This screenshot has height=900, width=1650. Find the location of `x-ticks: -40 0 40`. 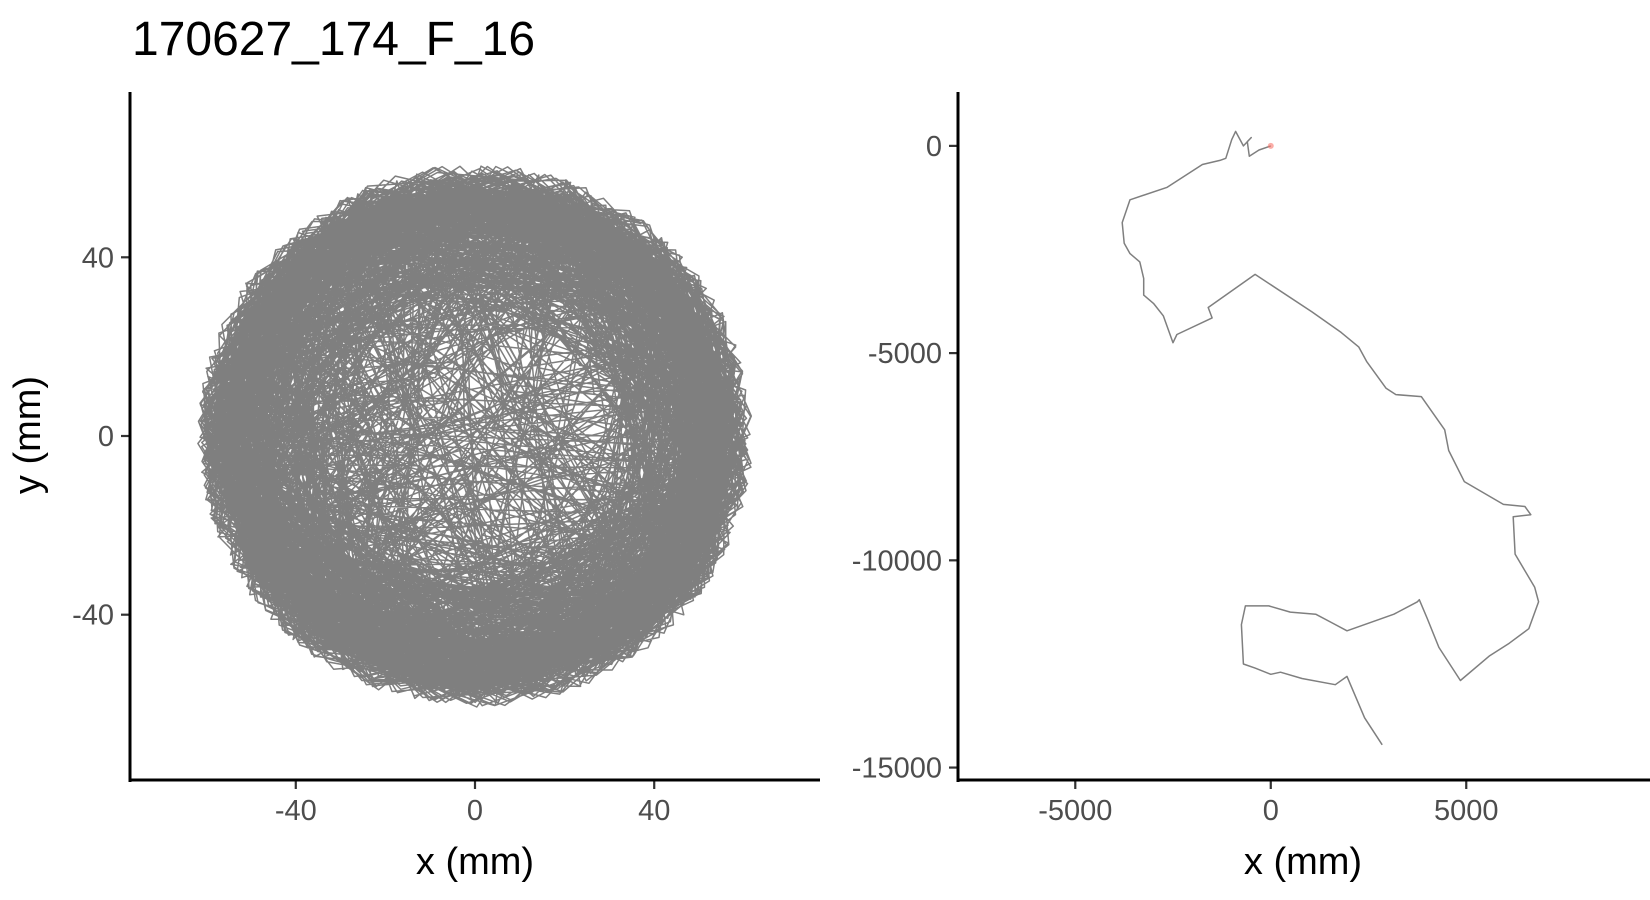

x-ticks: -40 0 40 is located at coordinates (472, 804).